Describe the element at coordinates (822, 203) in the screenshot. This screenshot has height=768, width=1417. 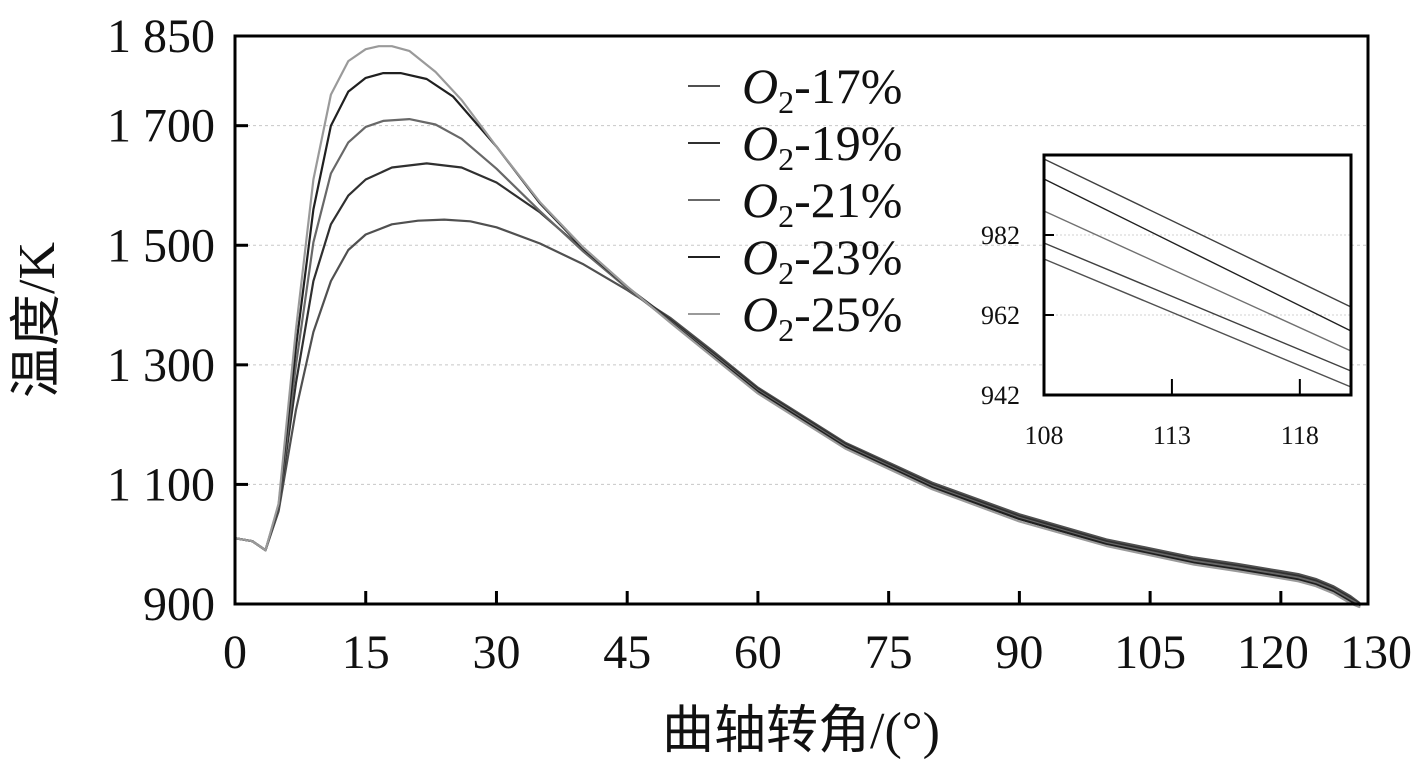
I see `legend-entry-label: O2-21%` at that location.